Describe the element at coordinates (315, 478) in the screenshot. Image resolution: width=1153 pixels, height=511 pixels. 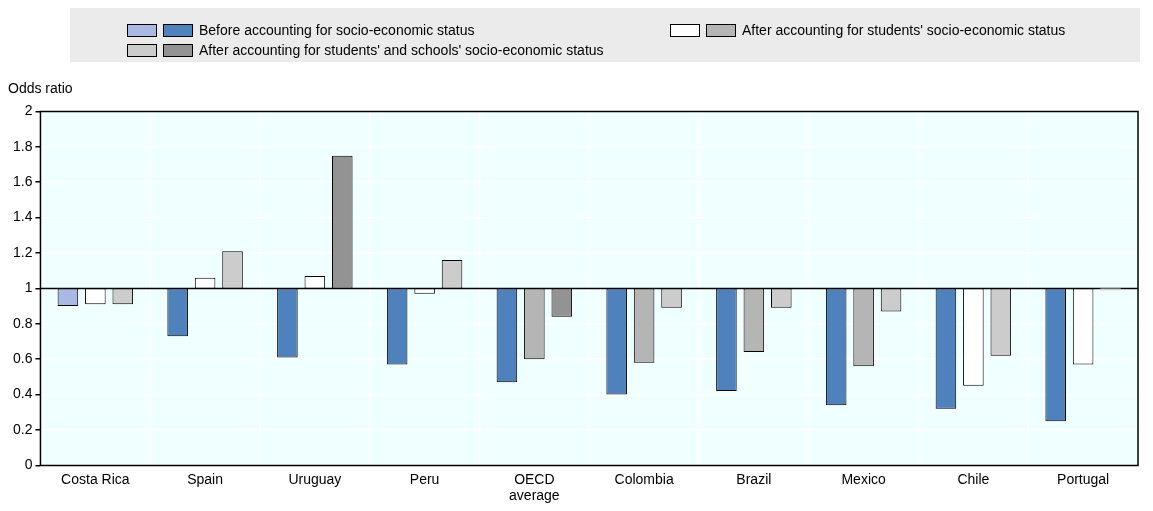
I see `x-tick-label: Uruguay` at that location.